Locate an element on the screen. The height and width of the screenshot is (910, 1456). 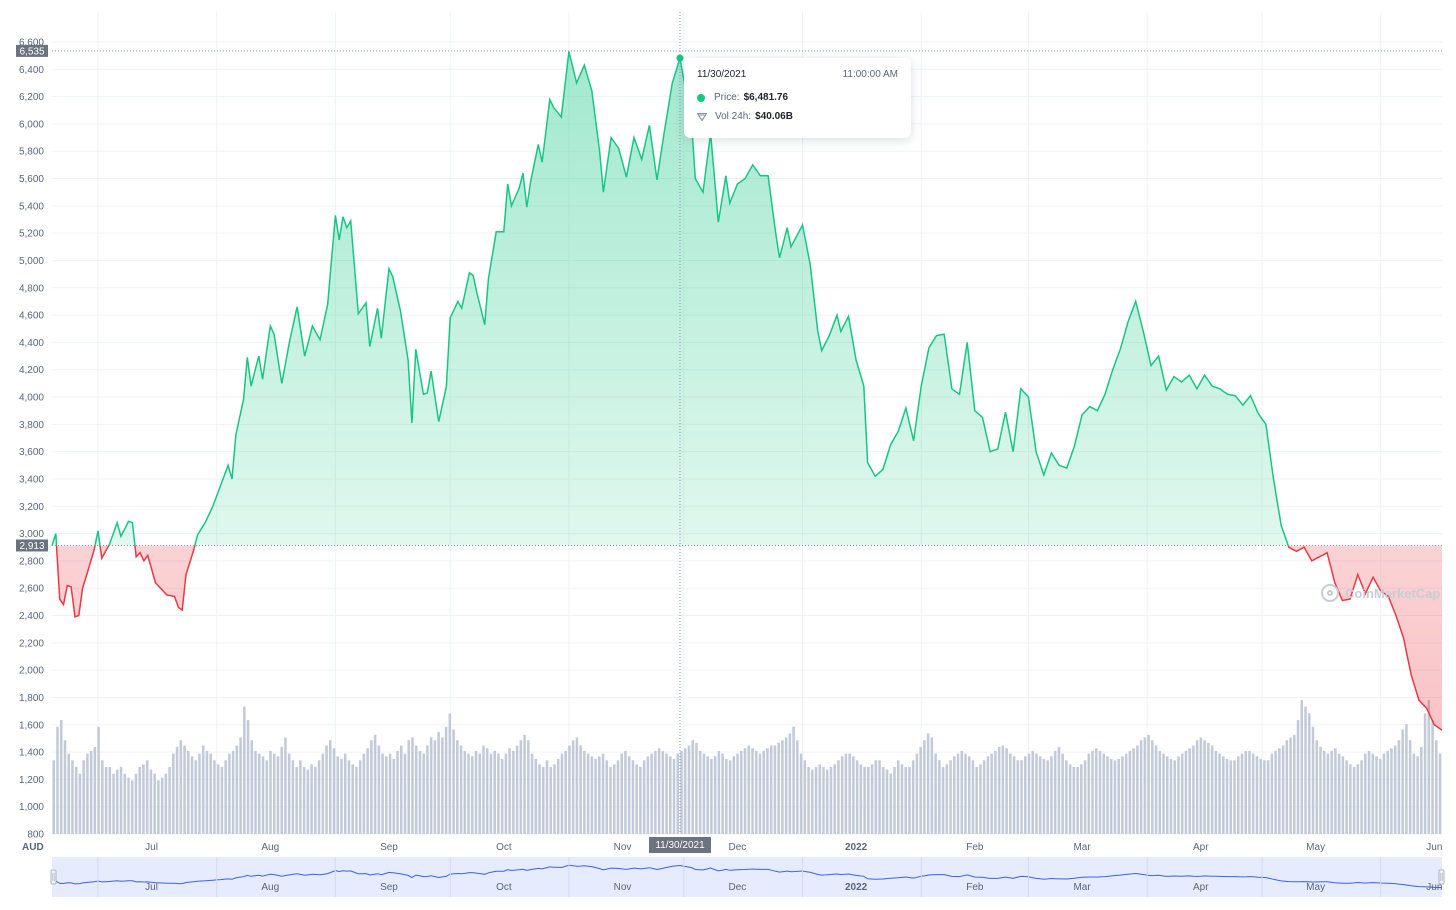
x-axis: Jul Aug Sep Oct Nov Dec 2022 Feb Mar Apr May Jun AUD is located at coordinates (732, 847).